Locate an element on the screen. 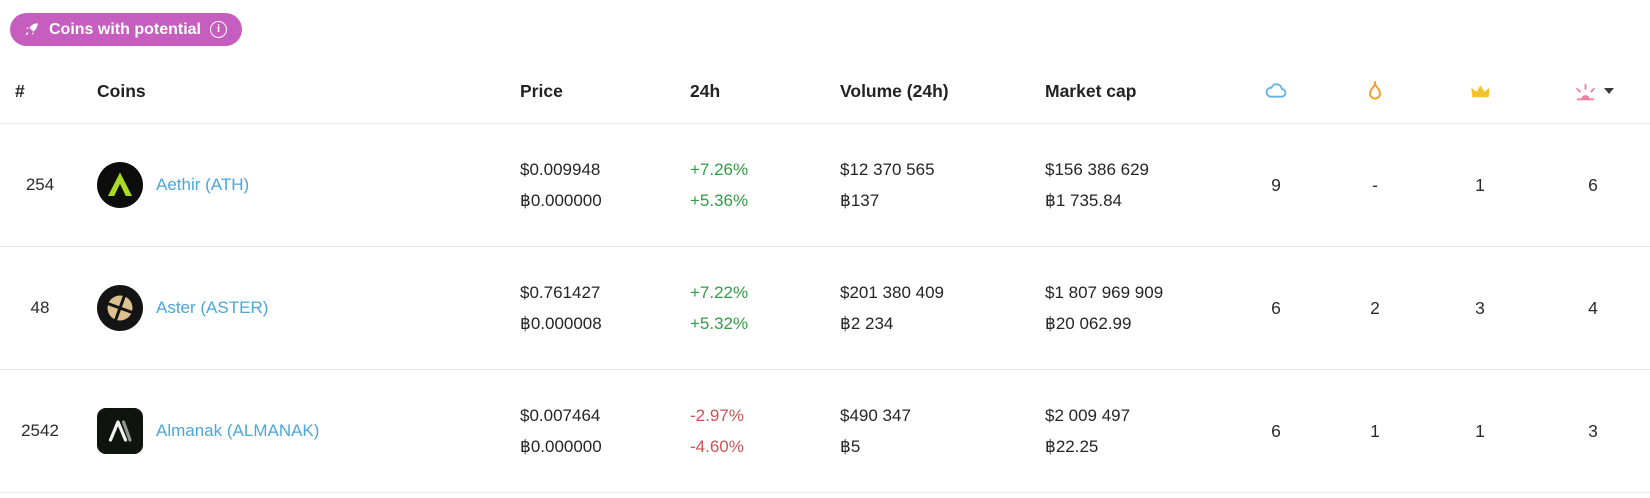  change-cell: -2.97% -4.60% is located at coordinates (755, 431).